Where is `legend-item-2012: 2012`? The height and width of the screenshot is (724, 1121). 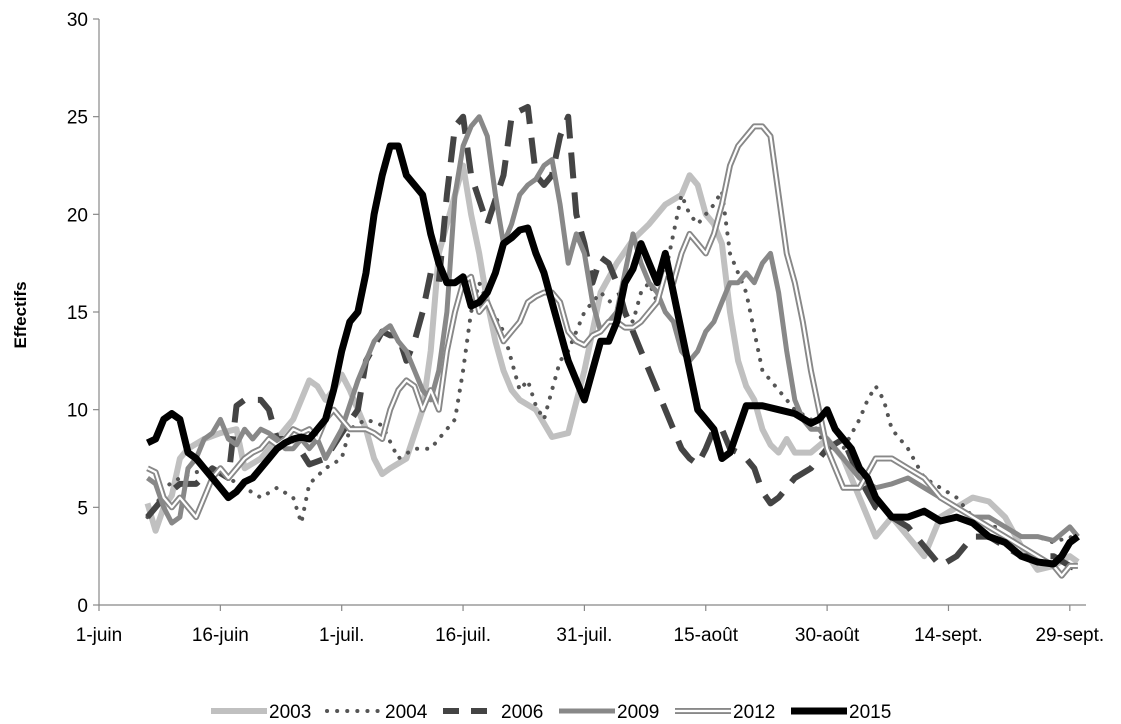
legend-item-2012: 2012 is located at coordinates (725, 712).